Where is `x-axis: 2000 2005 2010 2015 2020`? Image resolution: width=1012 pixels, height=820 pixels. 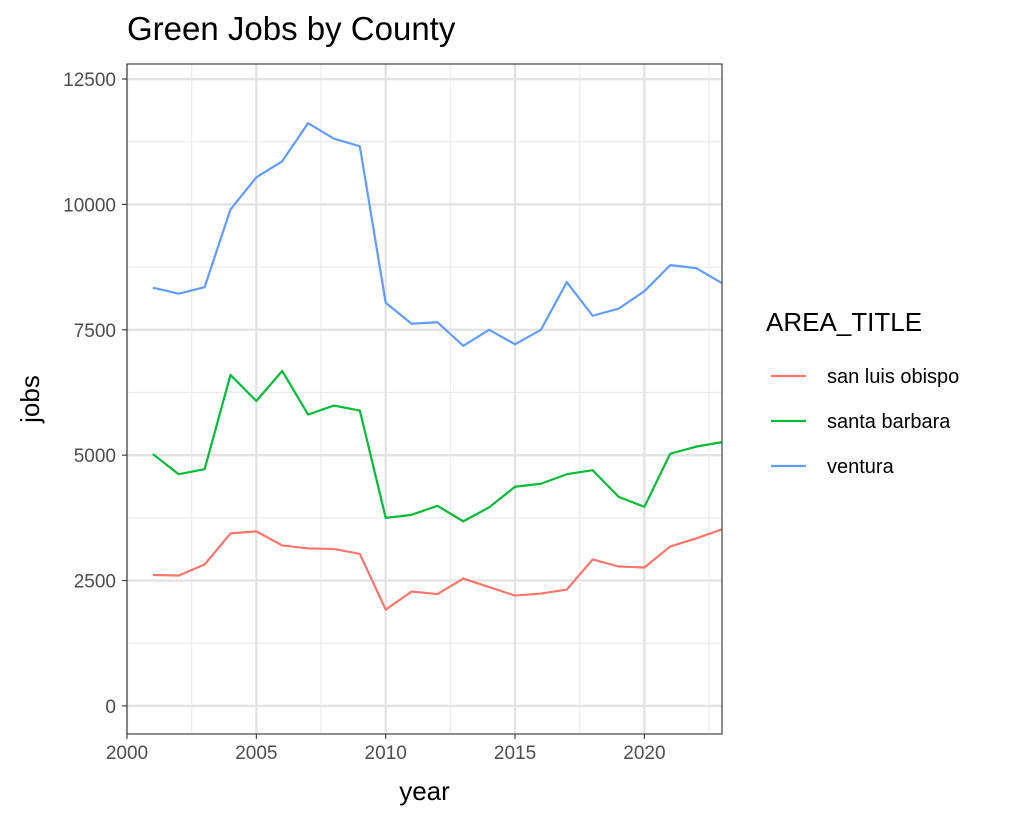
x-axis: 2000 2005 2010 2015 2020 is located at coordinates (386, 749).